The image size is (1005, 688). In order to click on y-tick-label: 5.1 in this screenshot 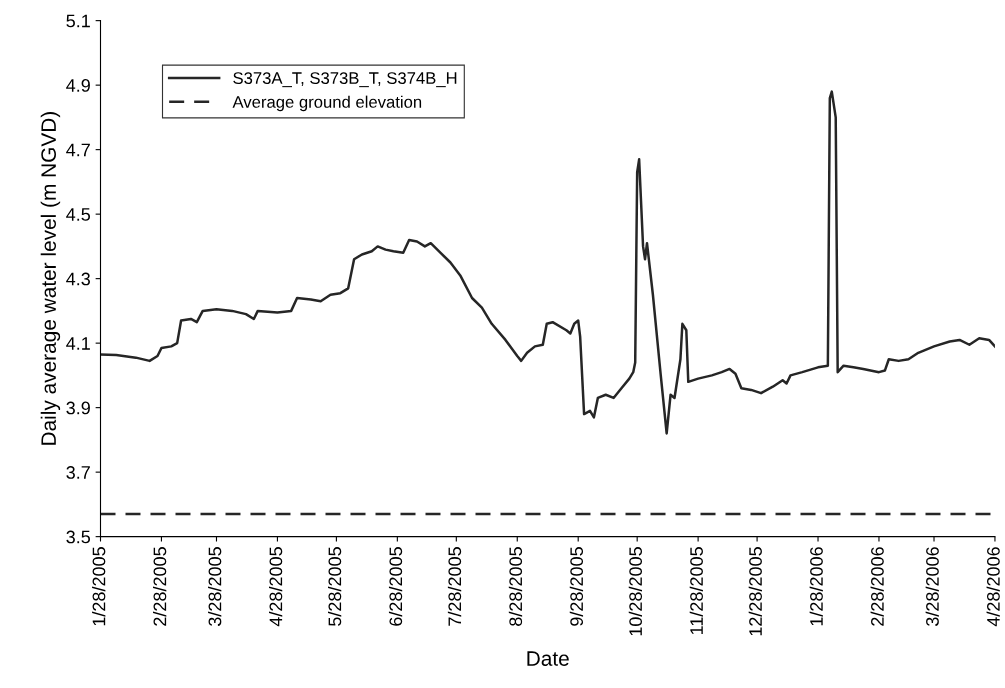, I will do `click(78, 21)`.